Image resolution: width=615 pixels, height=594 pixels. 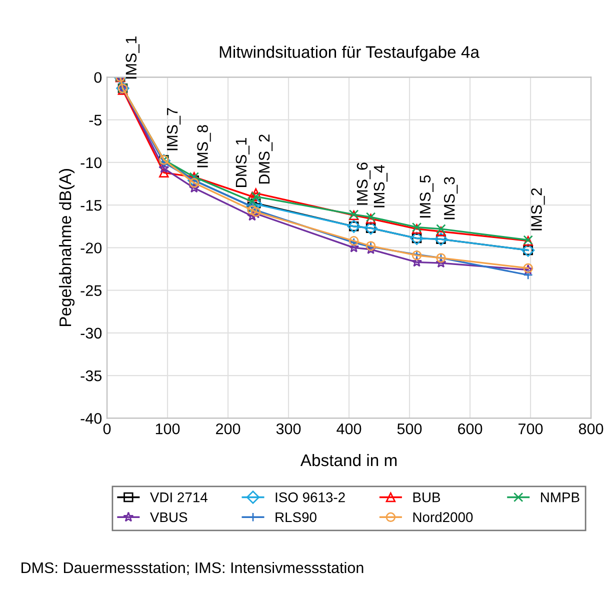 What do you see at coordinates (228, 428) in the screenshot?
I see `x-tick-label: 200` at bounding box center [228, 428].